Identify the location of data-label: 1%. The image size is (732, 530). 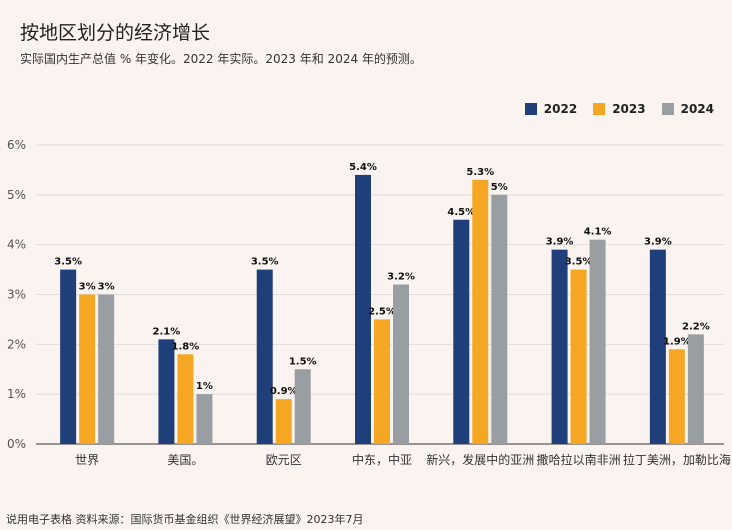
(204, 386).